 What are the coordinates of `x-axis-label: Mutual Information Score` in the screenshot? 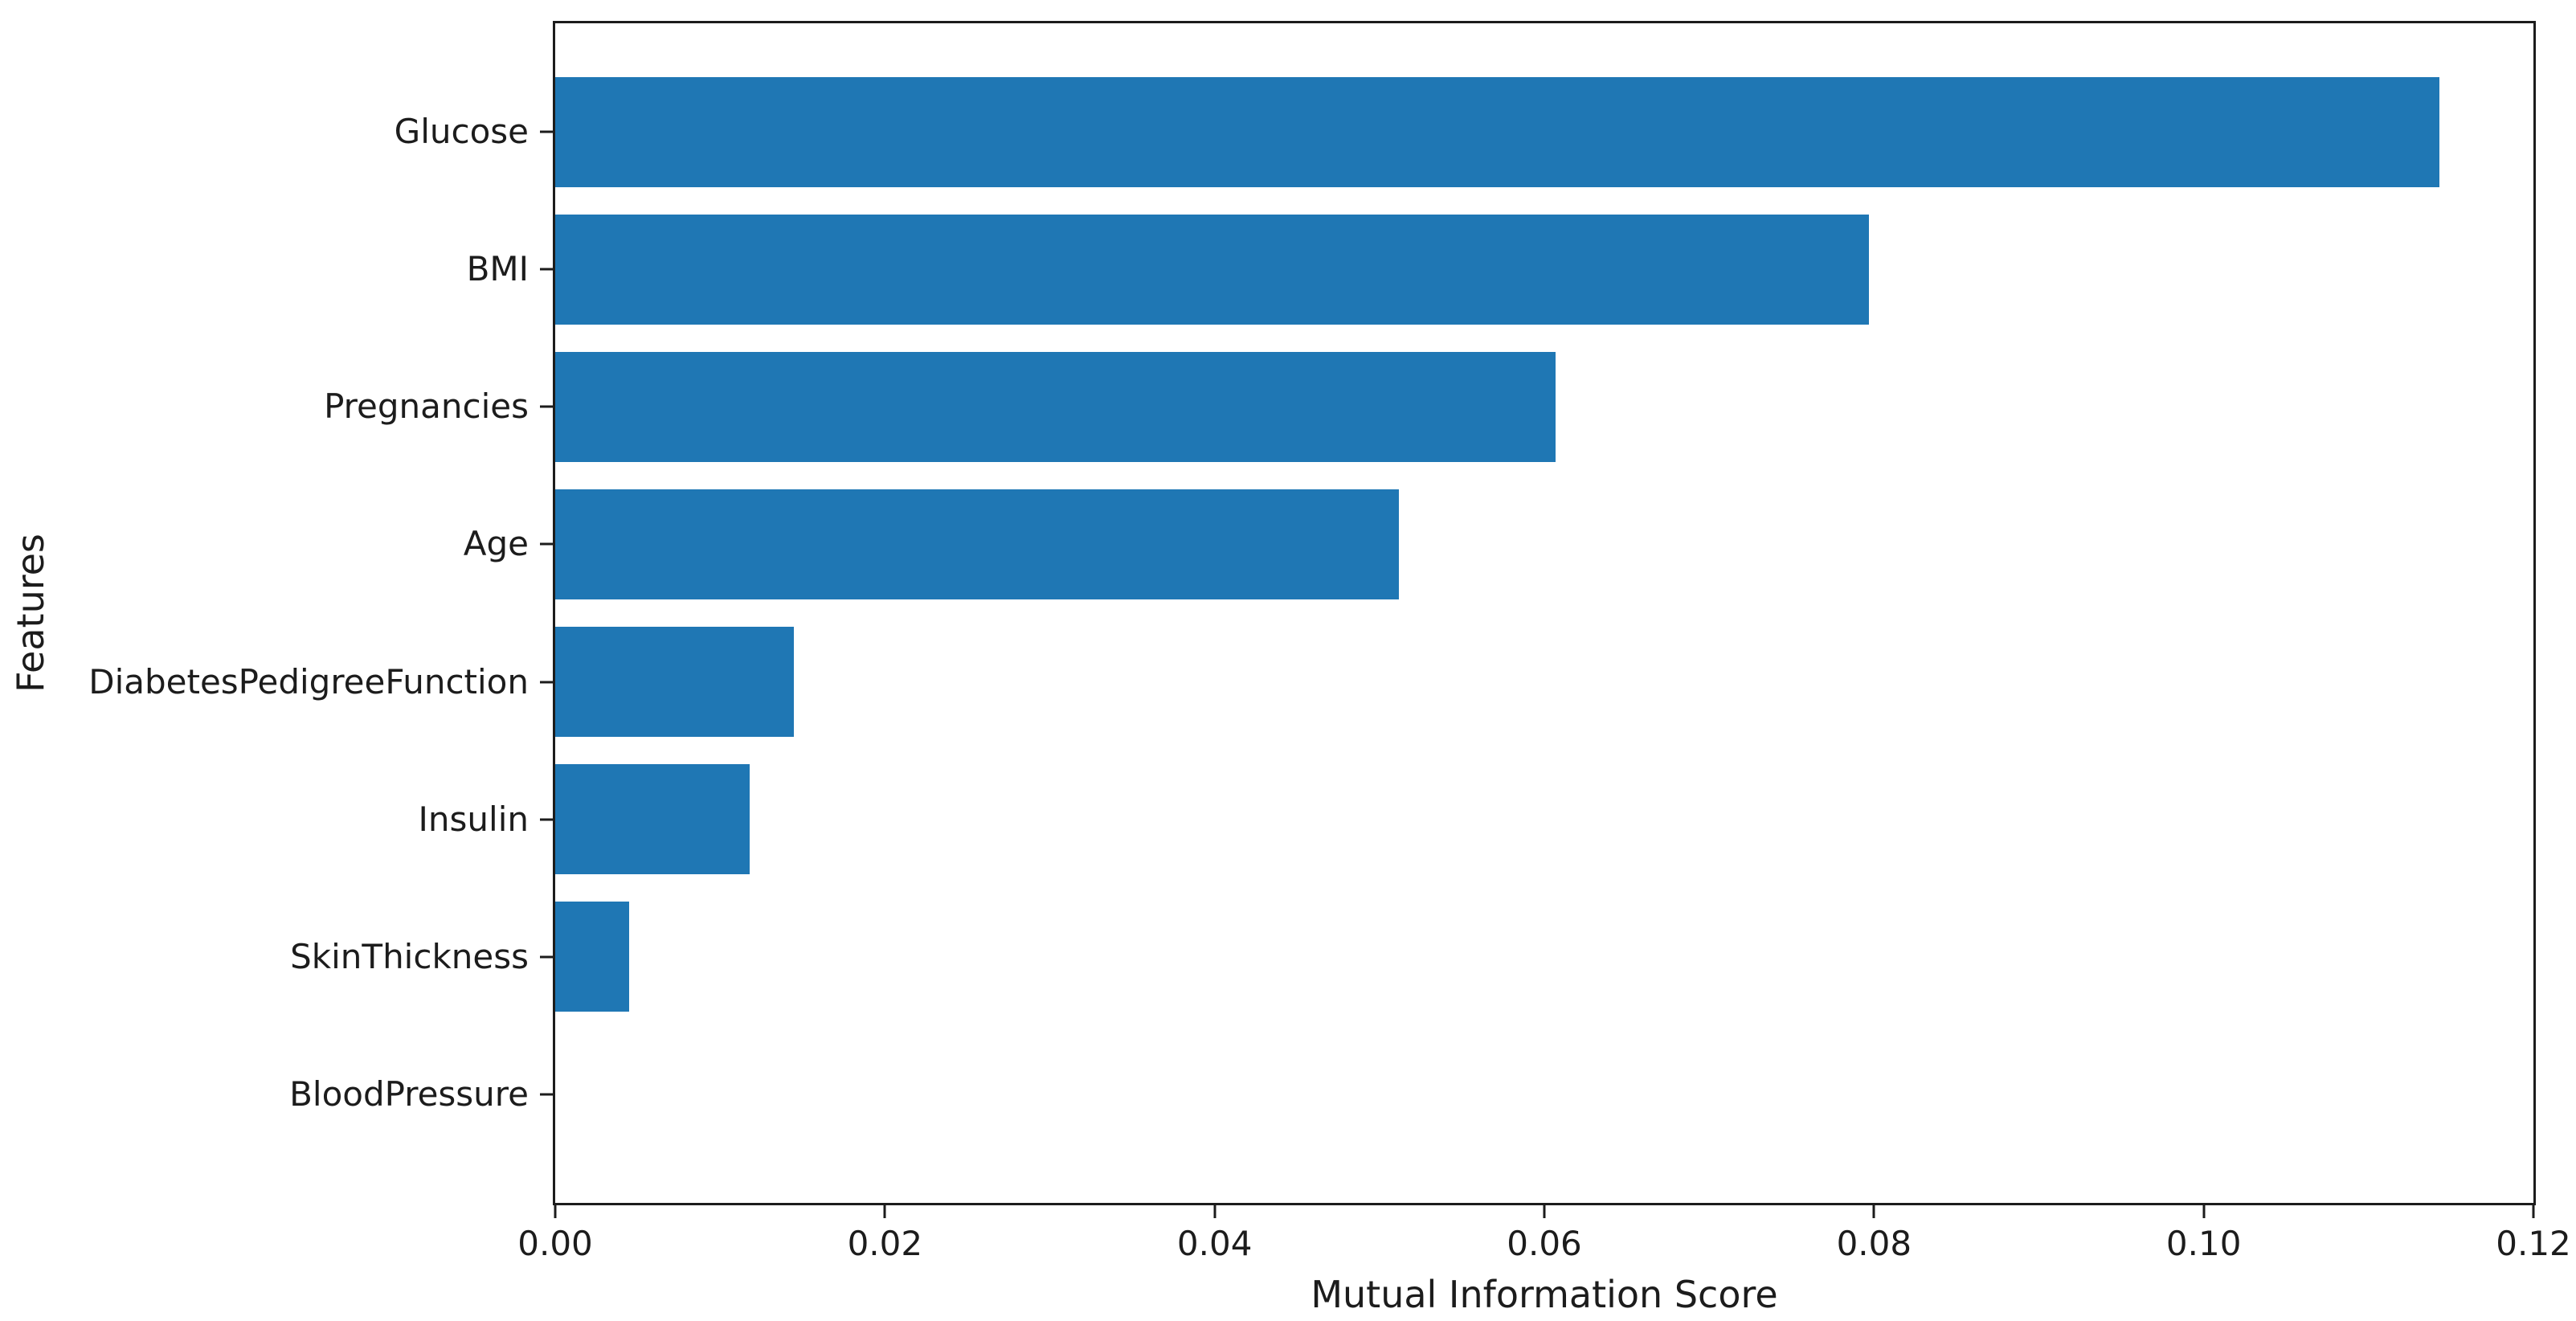 It's located at (1544, 1294).